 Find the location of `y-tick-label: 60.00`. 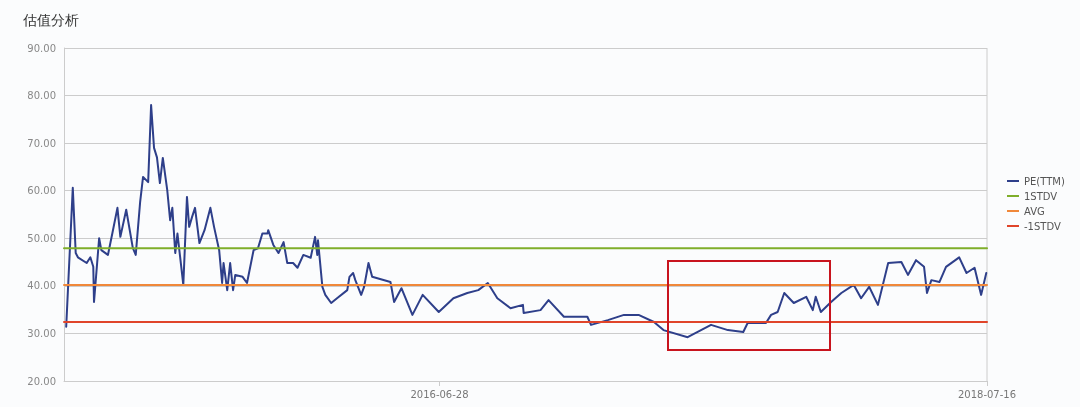

y-tick-label: 60.00 is located at coordinates (41, 191).